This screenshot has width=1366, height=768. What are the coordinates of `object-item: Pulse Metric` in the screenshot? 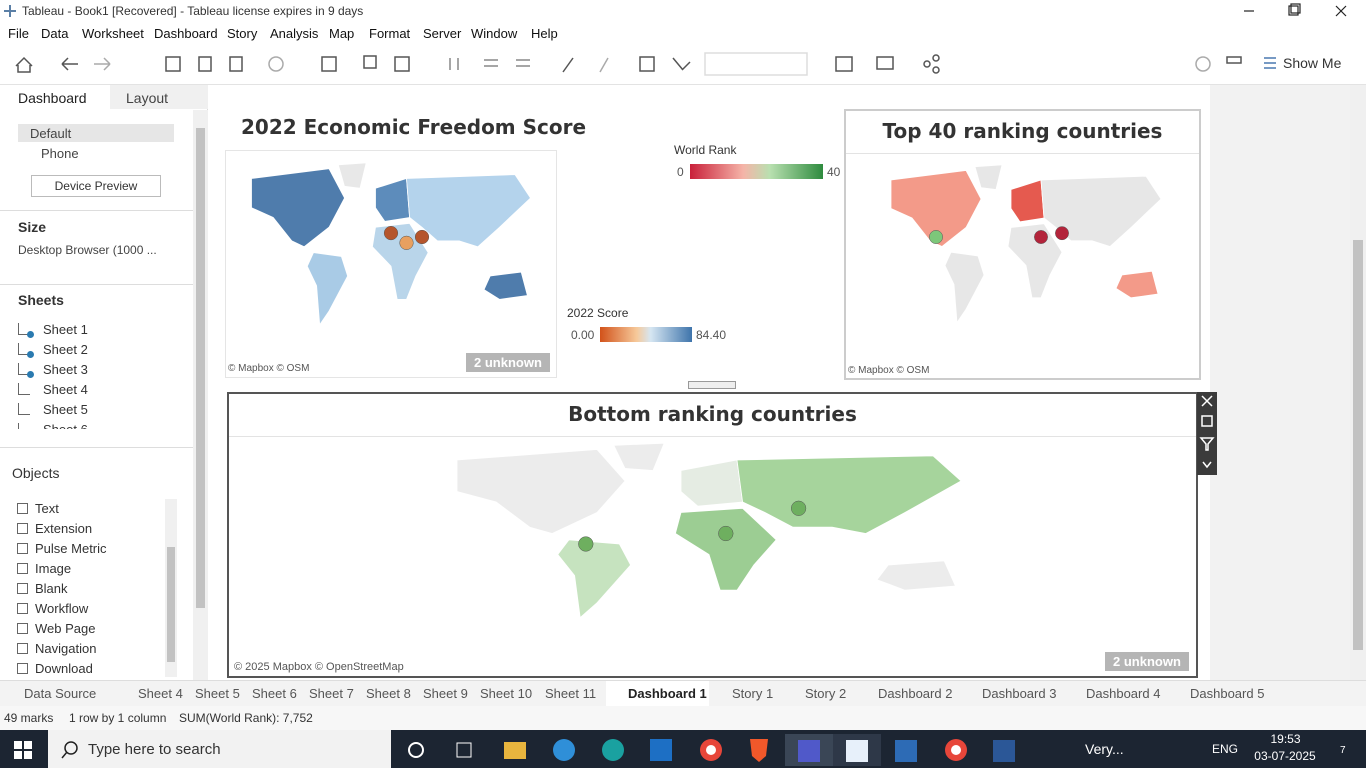 It's located at (71, 548).